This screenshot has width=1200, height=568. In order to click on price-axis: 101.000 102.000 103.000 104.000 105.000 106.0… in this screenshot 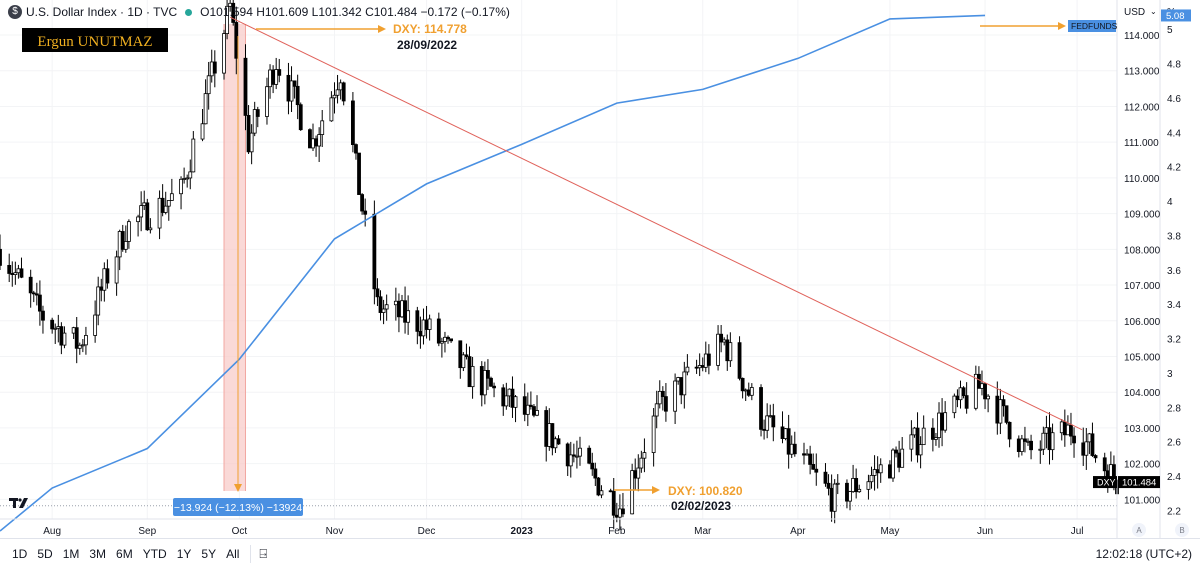, I will do `click(1142, 268)`.